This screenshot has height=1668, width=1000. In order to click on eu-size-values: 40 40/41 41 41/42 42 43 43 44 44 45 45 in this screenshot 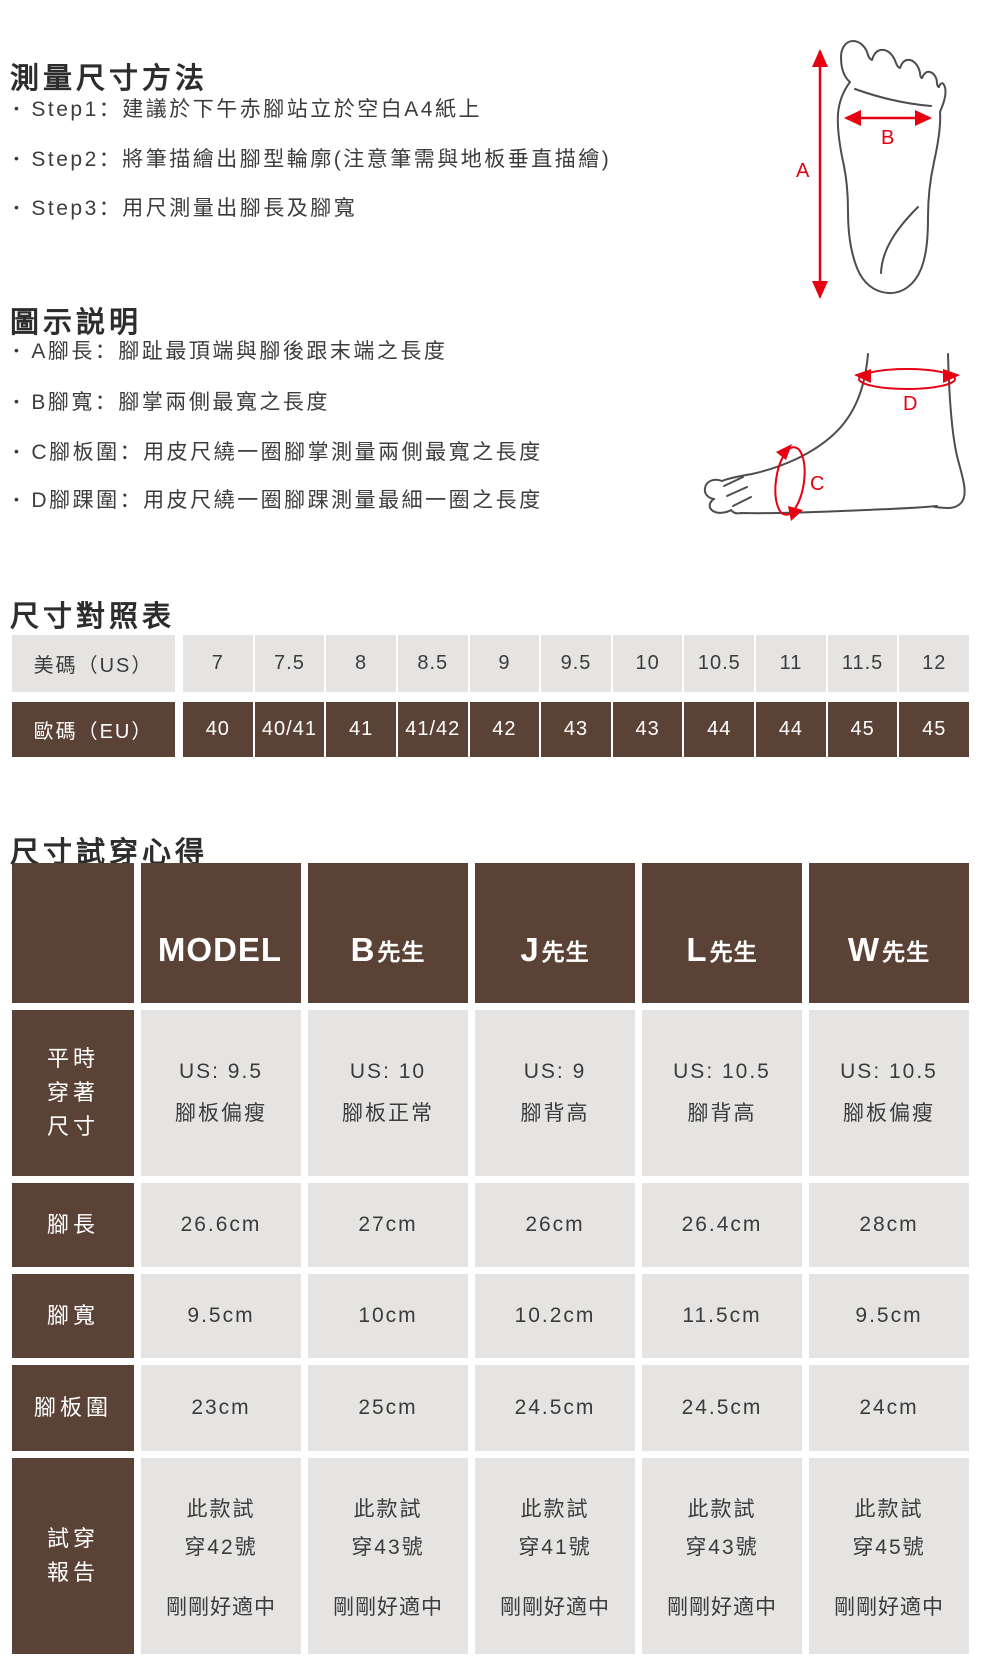, I will do `click(576, 729)`.